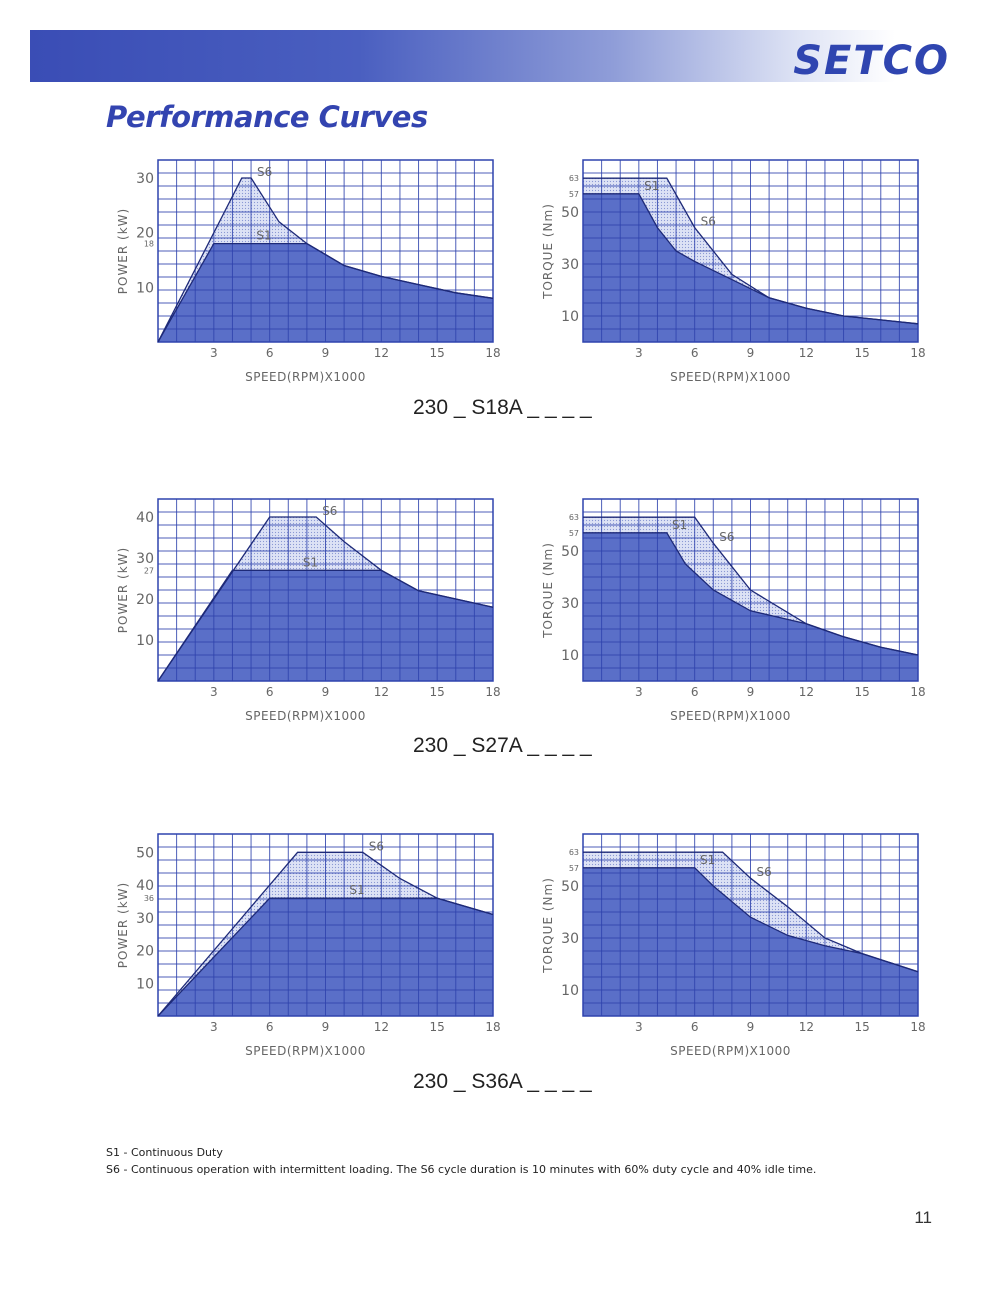 The height and width of the screenshot is (1294, 1000). Describe the element at coordinates (164, 1152) in the screenshot. I see `note-s1: S1 - Continuous Duty` at that location.